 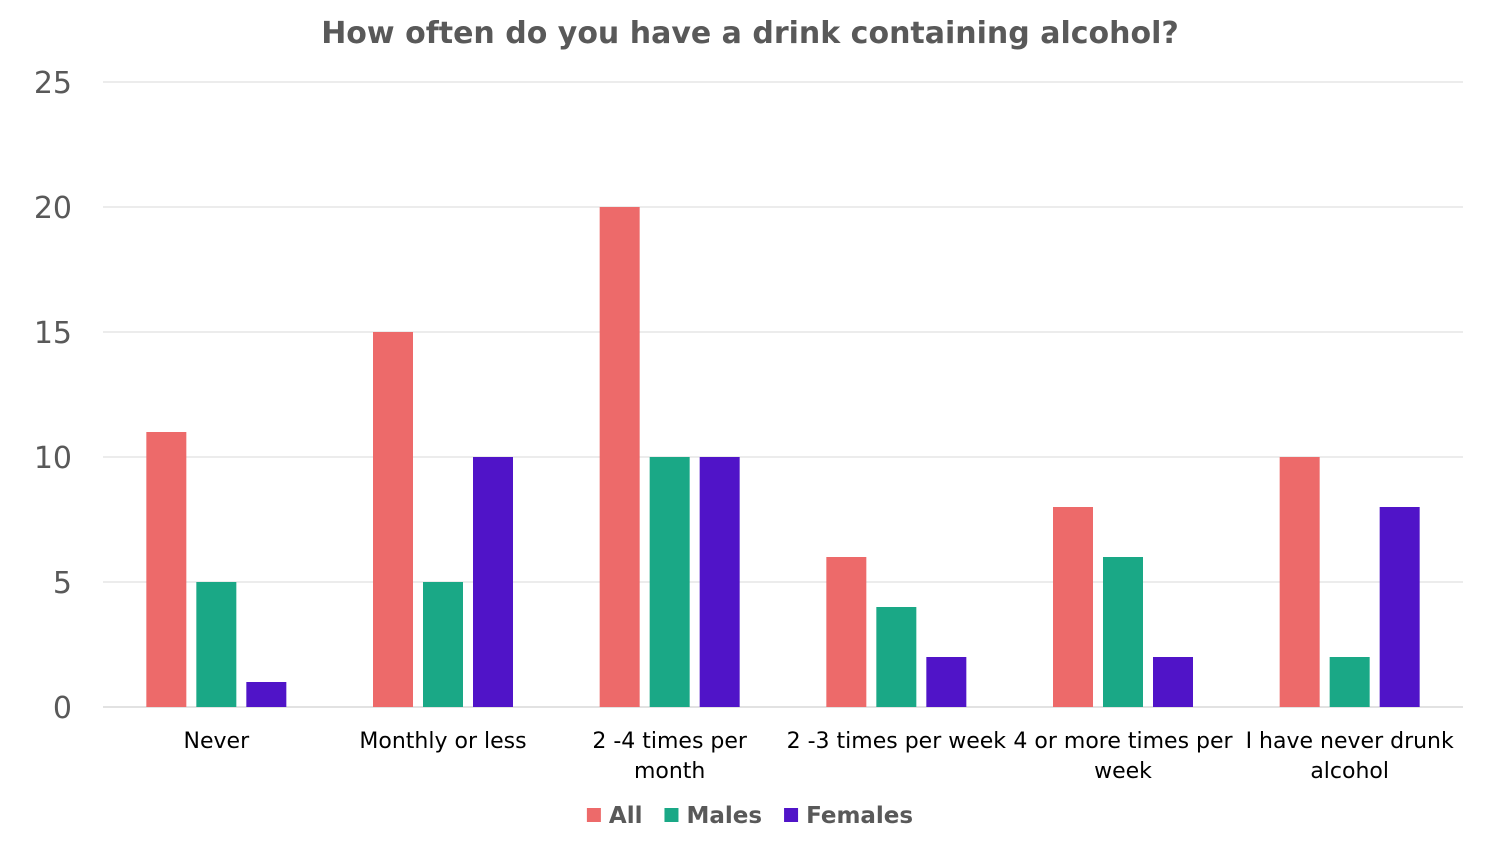 I want to click on x-tick-label: 2 -3 times per week, so click(x=897, y=741).